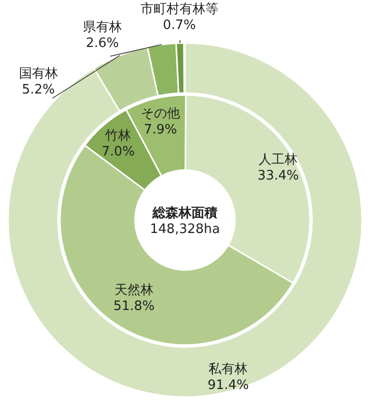  What do you see at coordinates (38, 90) in the screenshot?
I see `data-label: 5.2%` at bounding box center [38, 90].